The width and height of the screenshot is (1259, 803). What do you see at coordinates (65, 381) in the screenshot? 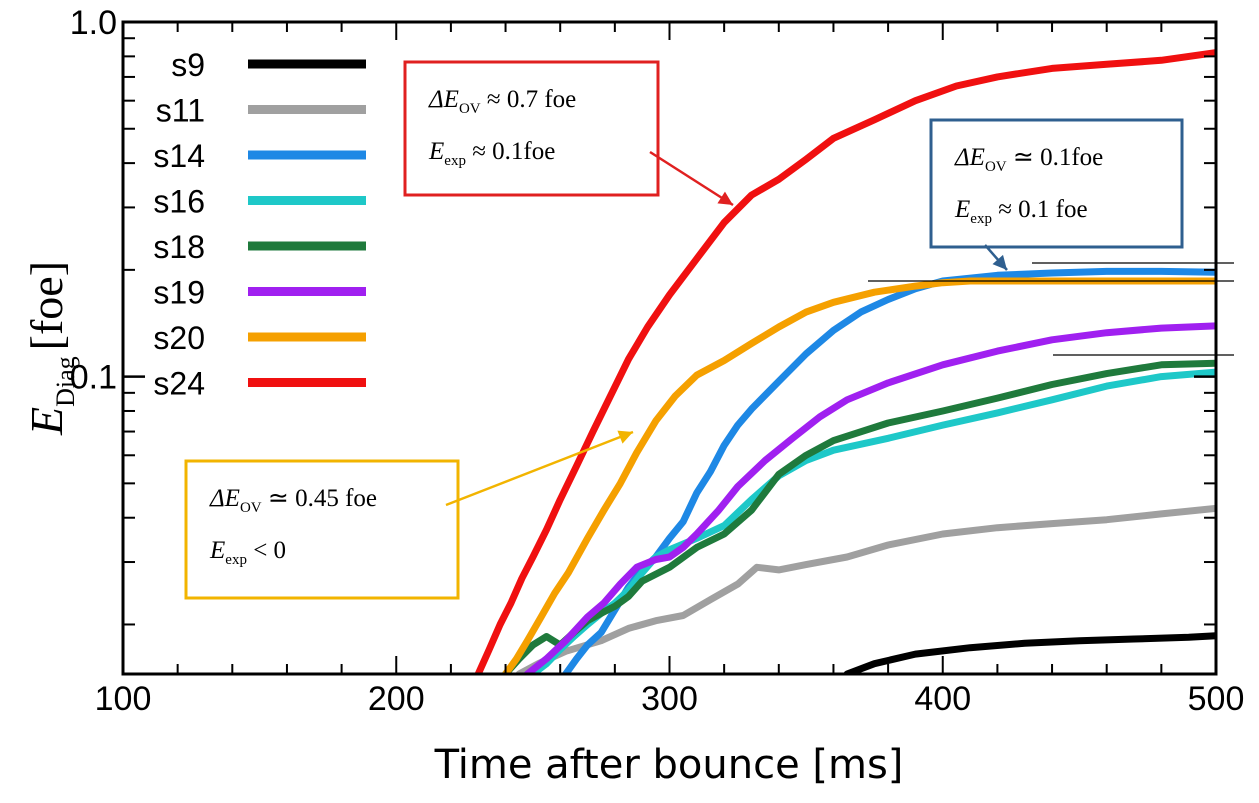
I see `y-axis-label-sub: Diag` at bounding box center [65, 381].